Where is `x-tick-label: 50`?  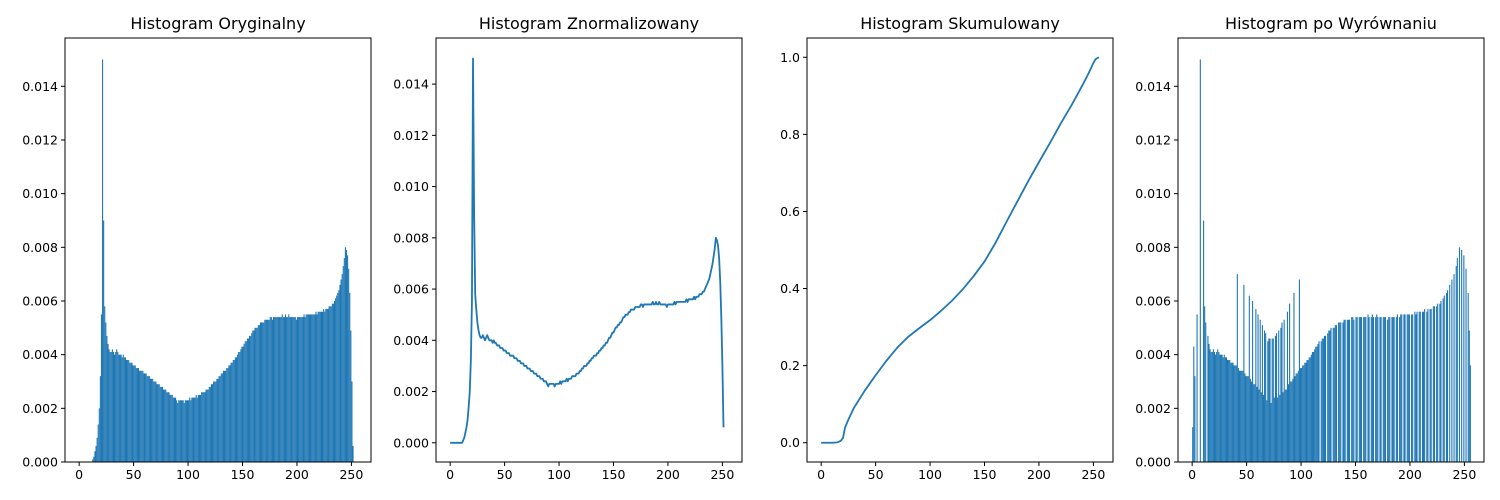 x-tick-label: 50 is located at coordinates (876, 474).